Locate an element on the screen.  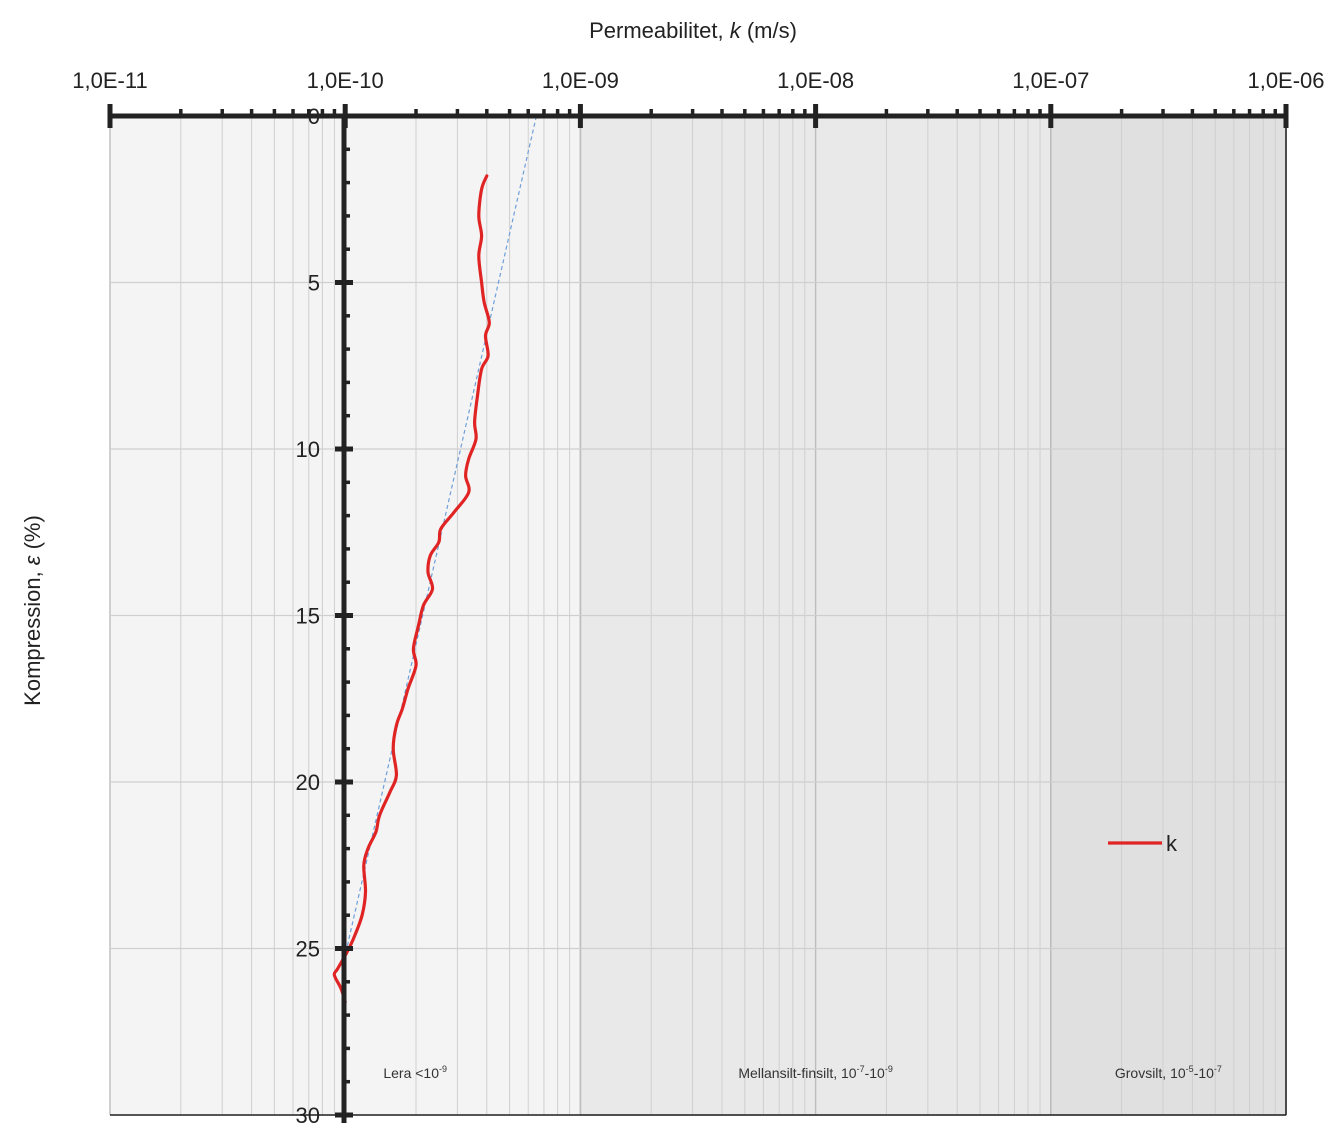
y-axis-title-prefix: Kompression, is located at coordinates (32, 635).